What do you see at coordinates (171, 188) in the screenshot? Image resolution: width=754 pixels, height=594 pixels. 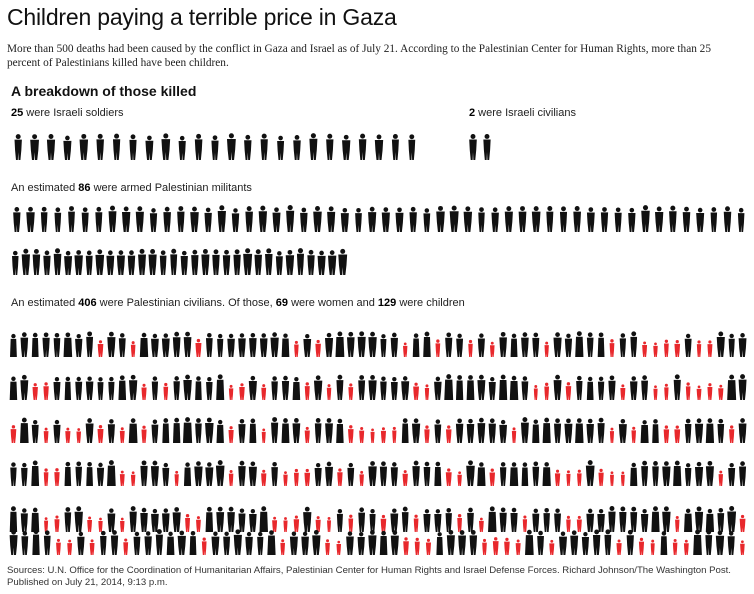 I see `militants-label: were armed Palestinian militants` at bounding box center [171, 188].